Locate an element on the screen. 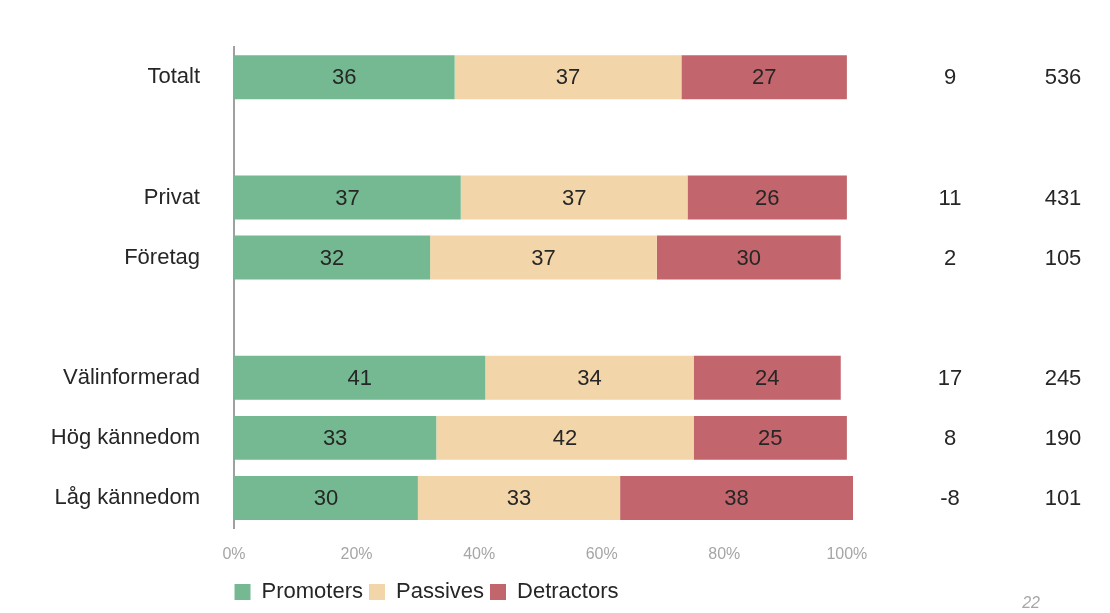 This screenshot has width=1110, height=613. legend-label: Detractors is located at coordinates (568, 591).